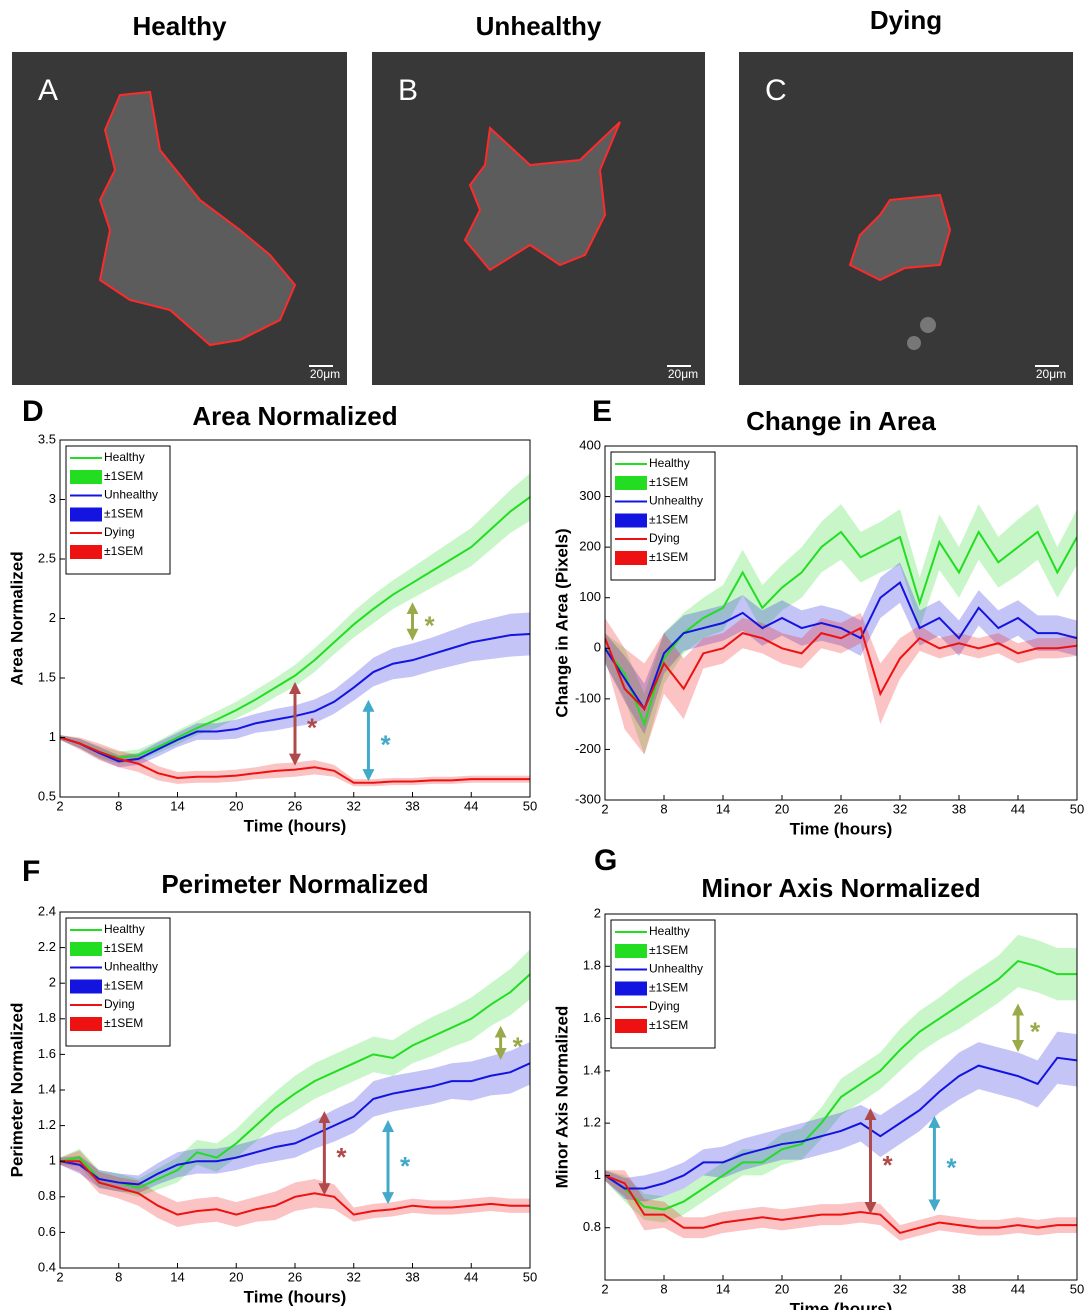 This screenshot has height=1315, width=1086. Describe the element at coordinates (47, 1053) in the screenshot. I see `y-tick-label: 1.6` at that location.